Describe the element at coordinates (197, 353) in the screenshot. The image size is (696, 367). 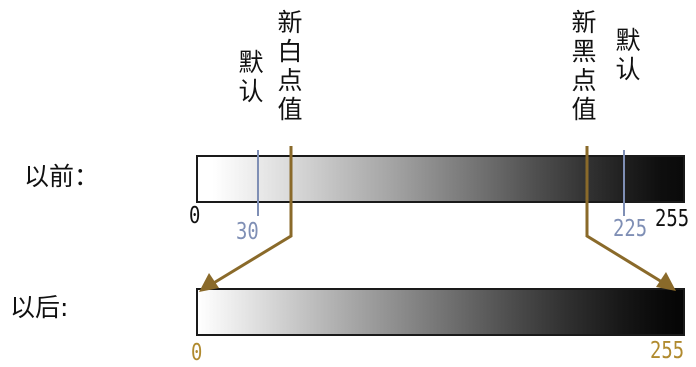
I see `after-tick-0: 0` at that location.